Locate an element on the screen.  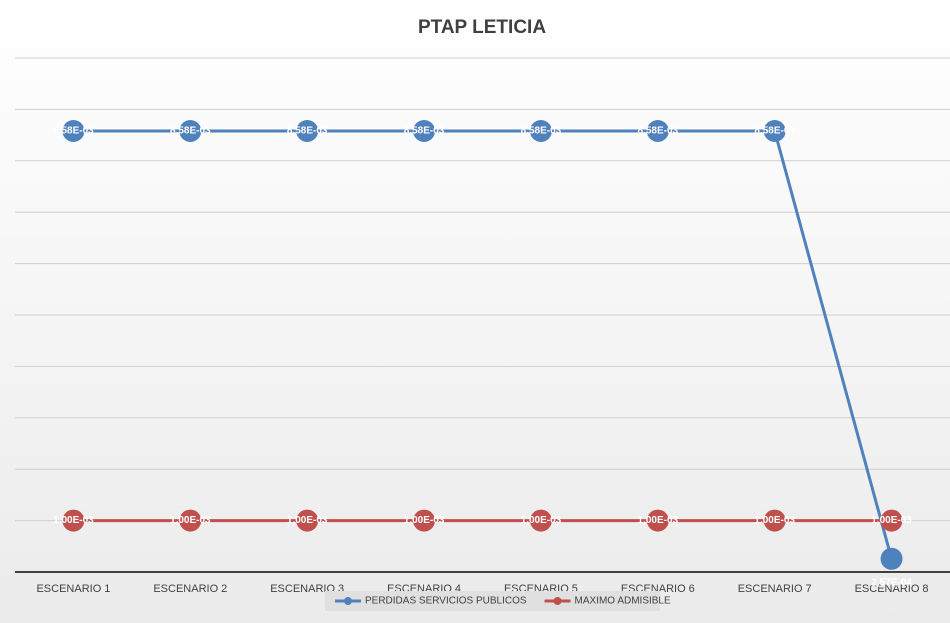
legend-label: PERDIDAS SERVICIOS PUBLICOS is located at coordinates (446, 601).